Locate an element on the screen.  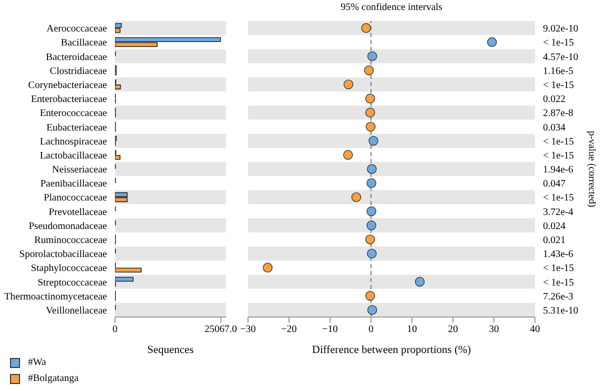
y-tick-label: Bacillaceae is located at coordinates (84, 43).